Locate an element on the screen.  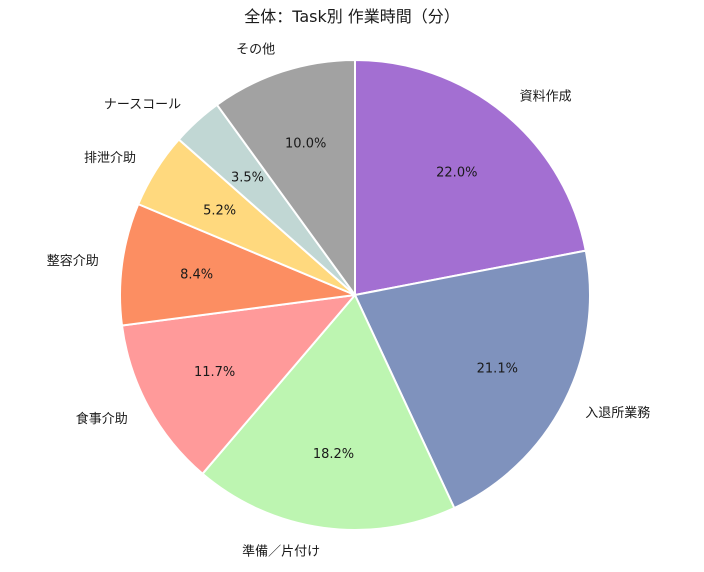
slice-category-label-0: 資料作成 is located at coordinates (546, 96).